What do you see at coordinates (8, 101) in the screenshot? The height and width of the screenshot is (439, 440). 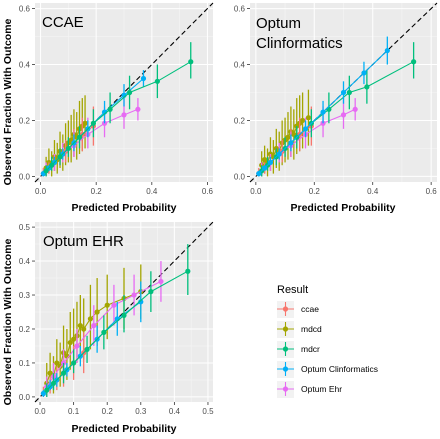 I see `y-axis-label: Observed Fraction With Outcome` at bounding box center [8, 101].